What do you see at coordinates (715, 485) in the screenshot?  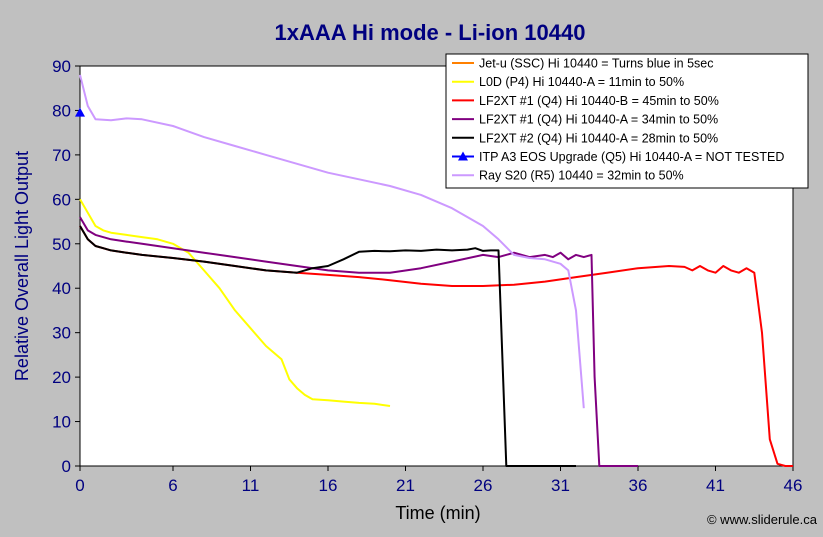 I see `x-tick-label: 41` at bounding box center [715, 485].